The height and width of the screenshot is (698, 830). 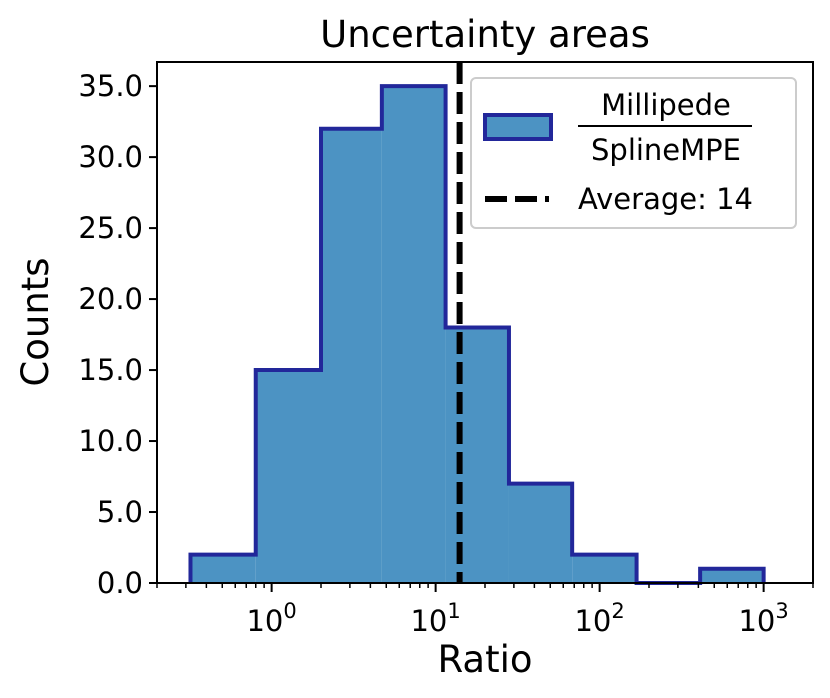 I want to click on legend-histogram-swatch, so click(x=518, y=127).